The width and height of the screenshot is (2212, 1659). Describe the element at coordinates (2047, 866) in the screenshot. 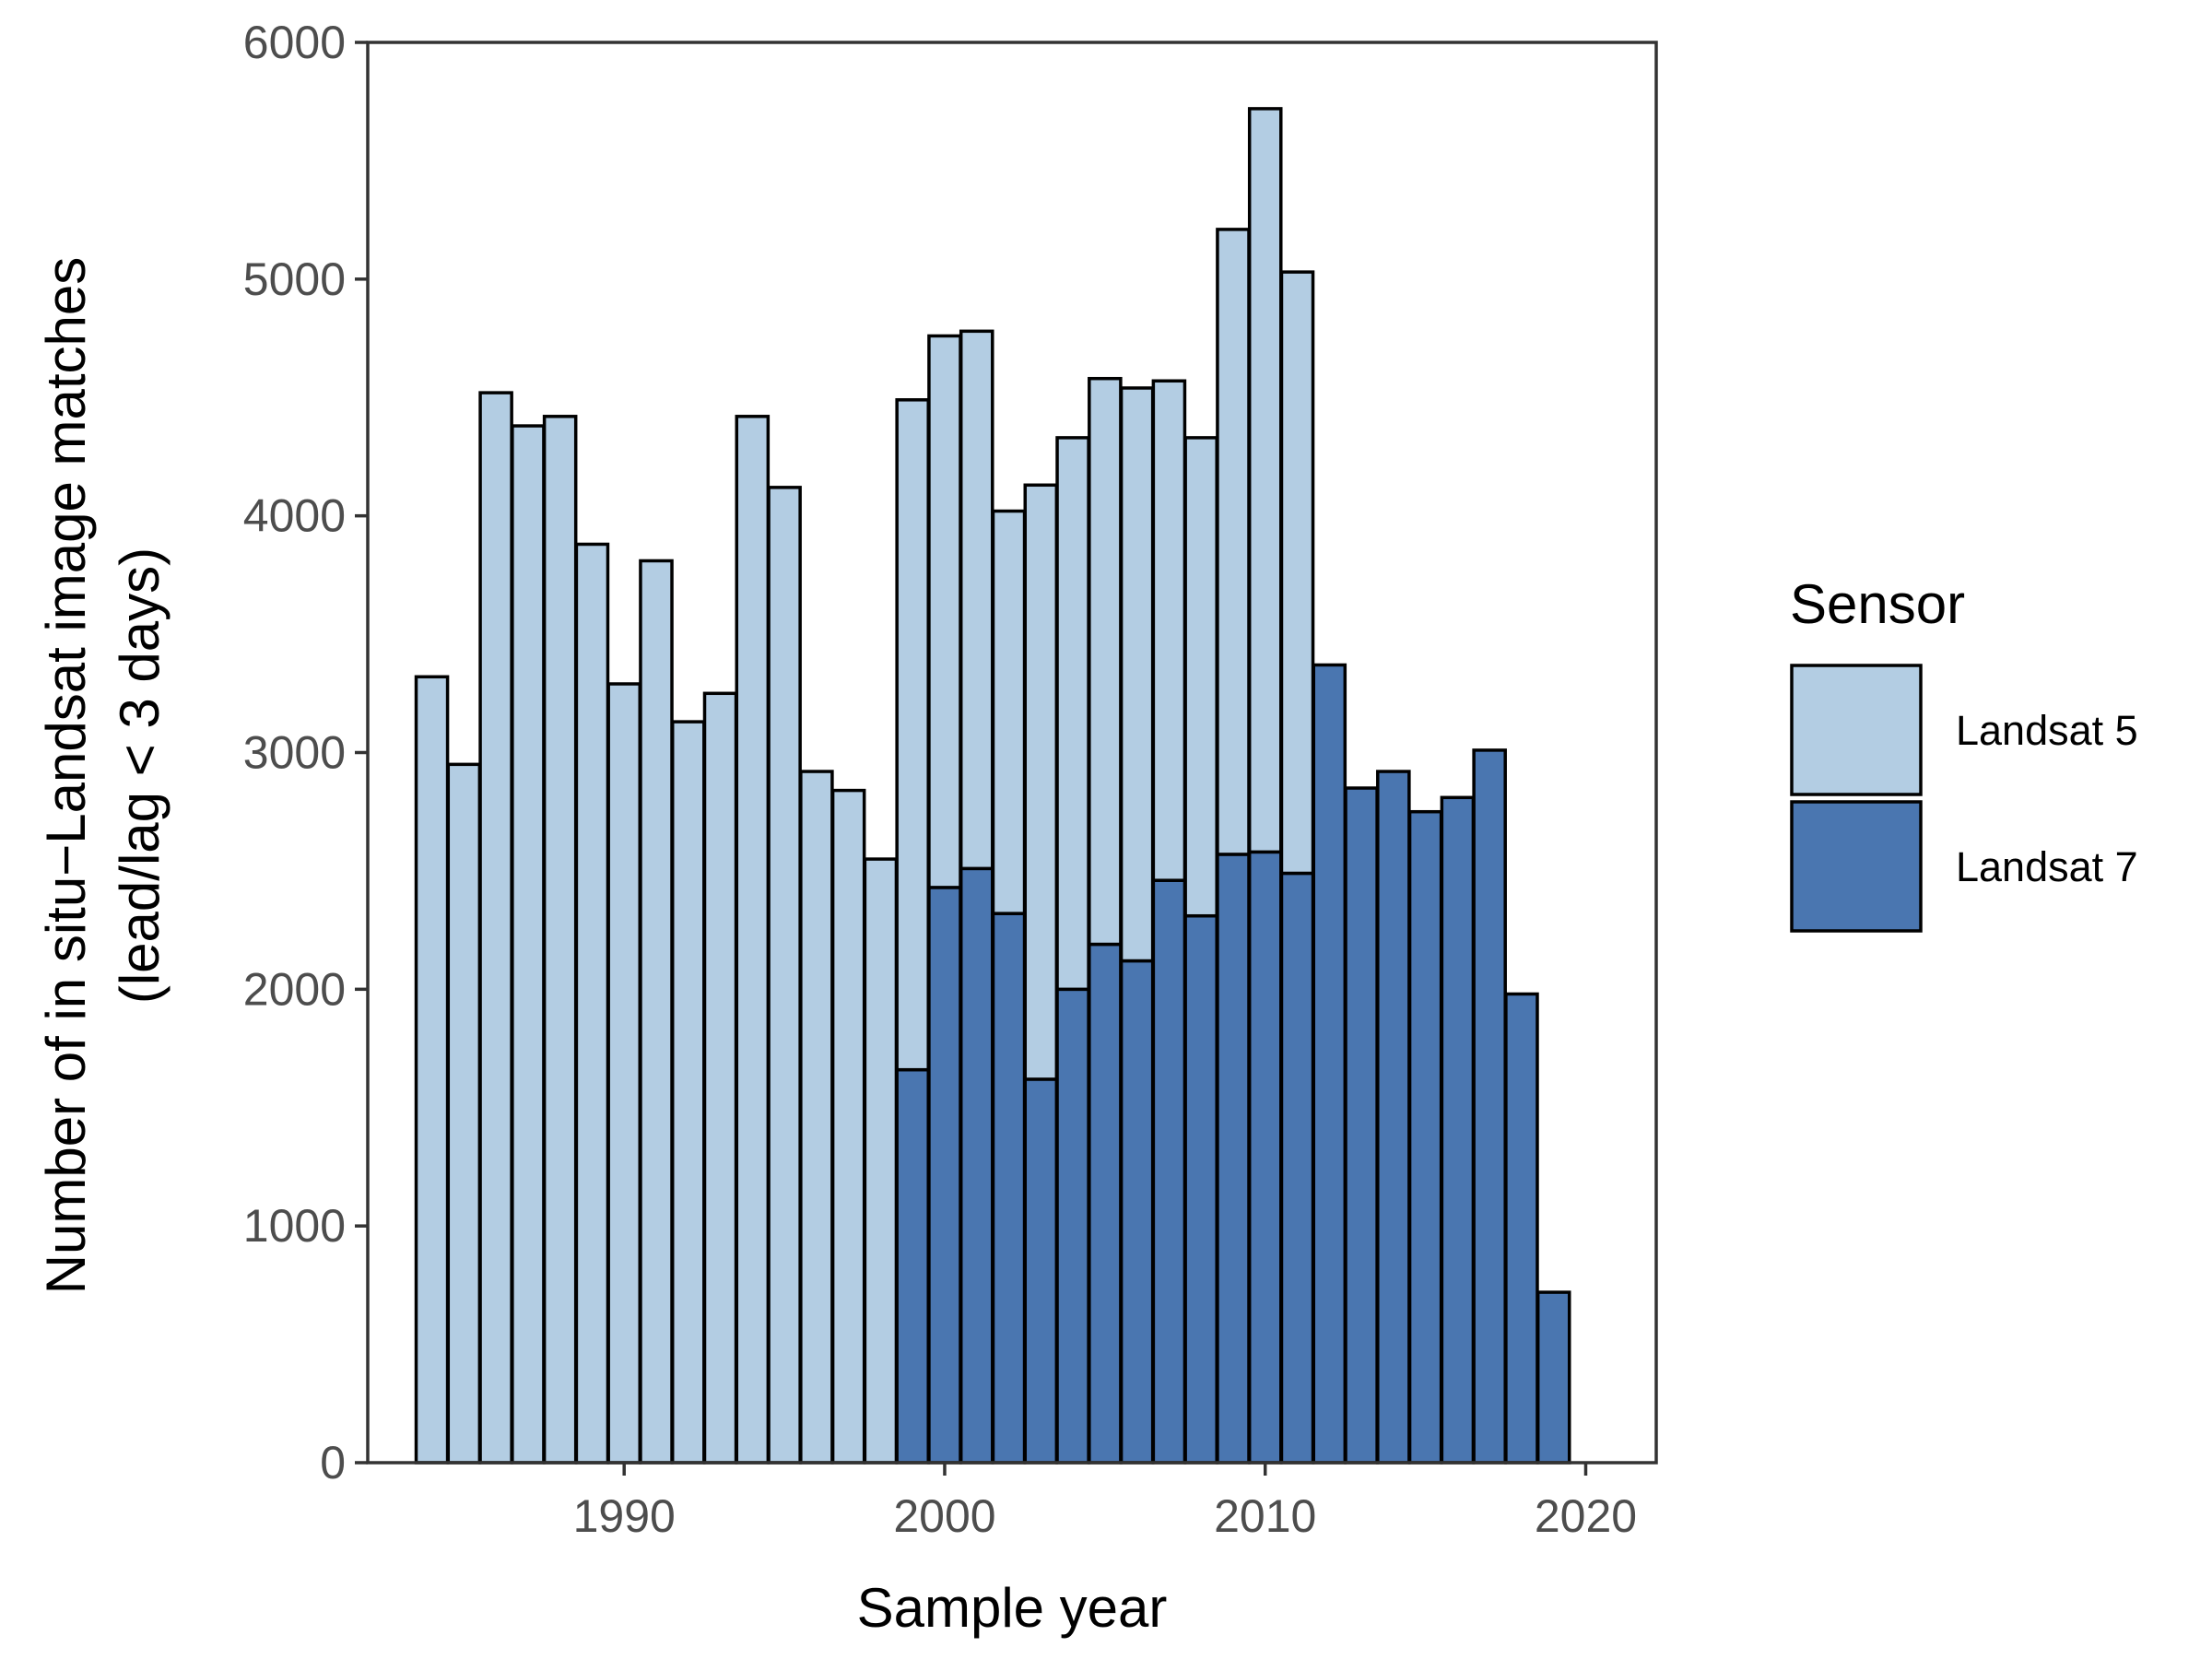

I see `legend-label-landsat-7: Landsat 7` at that location.